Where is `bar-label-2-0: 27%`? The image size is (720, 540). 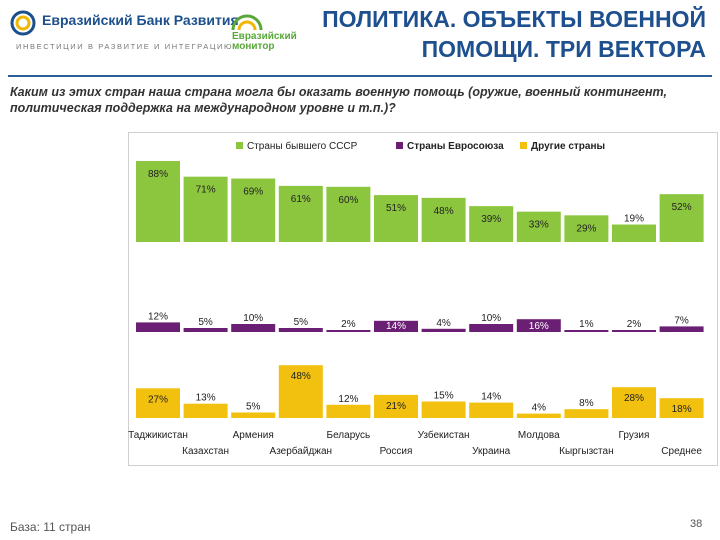
bar-label-2-0: 27% is located at coordinates (158, 399).